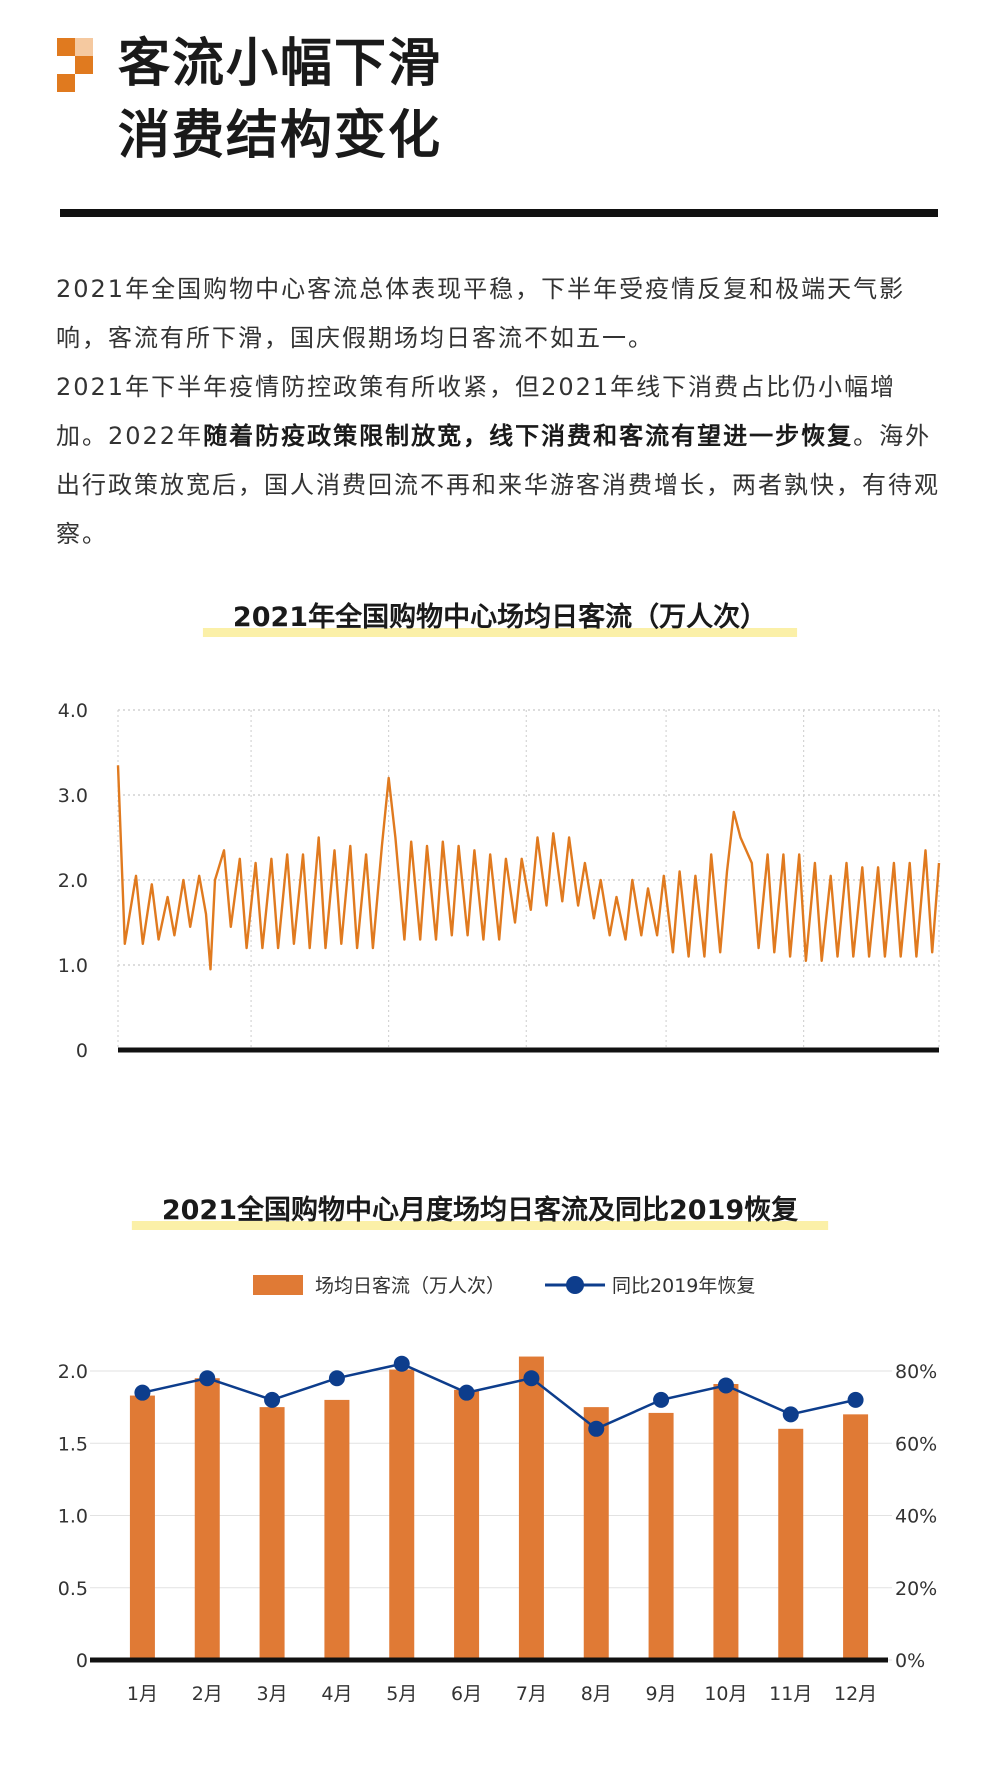 The height and width of the screenshot is (1769, 1000). What do you see at coordinates (683, 1286) in the screenshot?
I see `legend-label: 同比2019年恢复` at bounding box center [683, 1286].